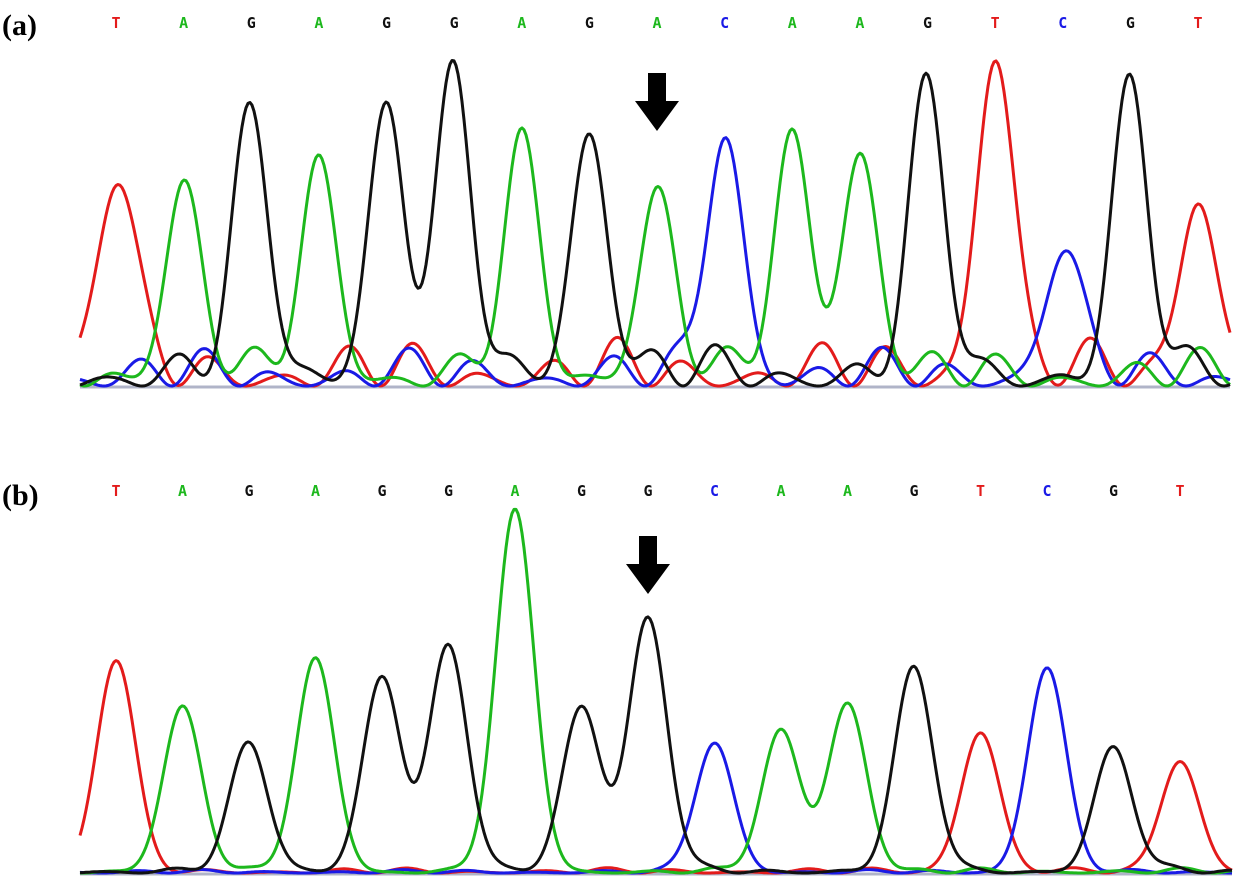 The width and height of the screenshot is (1247, 878). What do you see at coordinates (19, 25) in the screenshot?
I see `panel-label-a: (a)` at bounding box center [19, 25].